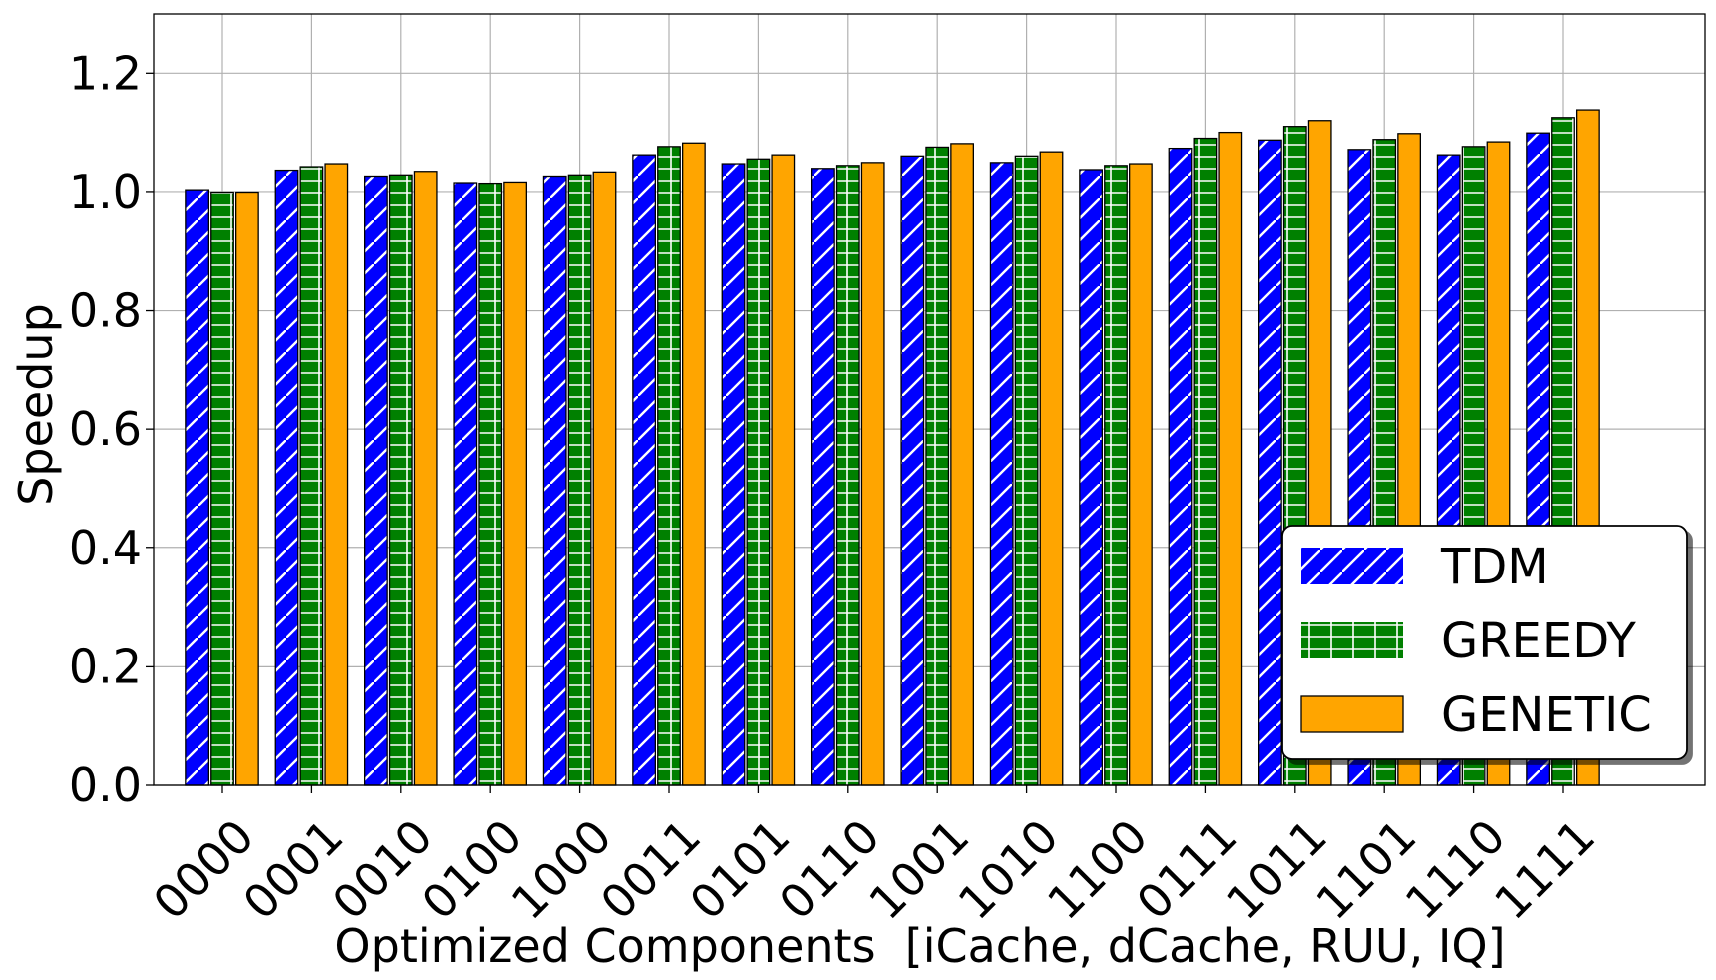  What do you see at coordinates (1008, 869) in the screenshot?
I see `x-tick-label: 1010` at bounding box center [1008, 869].